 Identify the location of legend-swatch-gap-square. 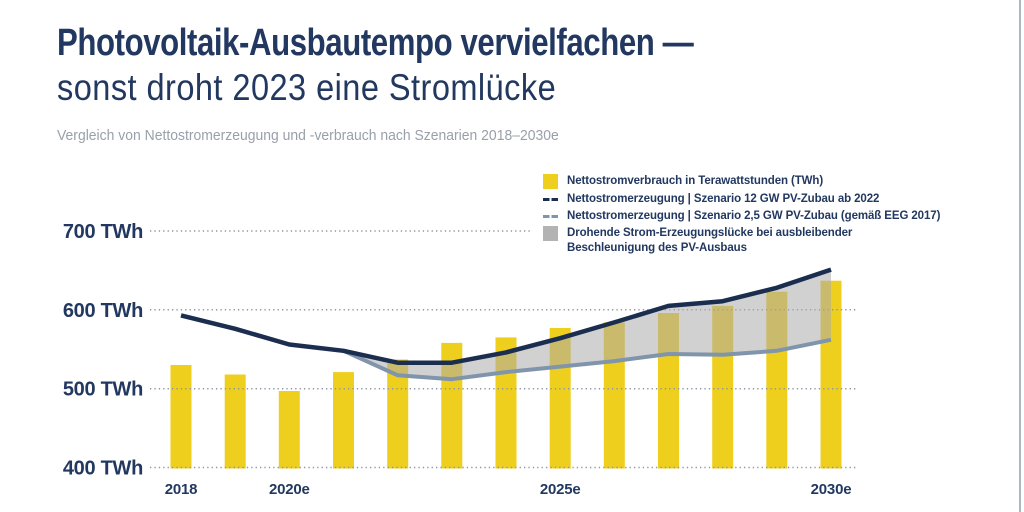
(550, 233).